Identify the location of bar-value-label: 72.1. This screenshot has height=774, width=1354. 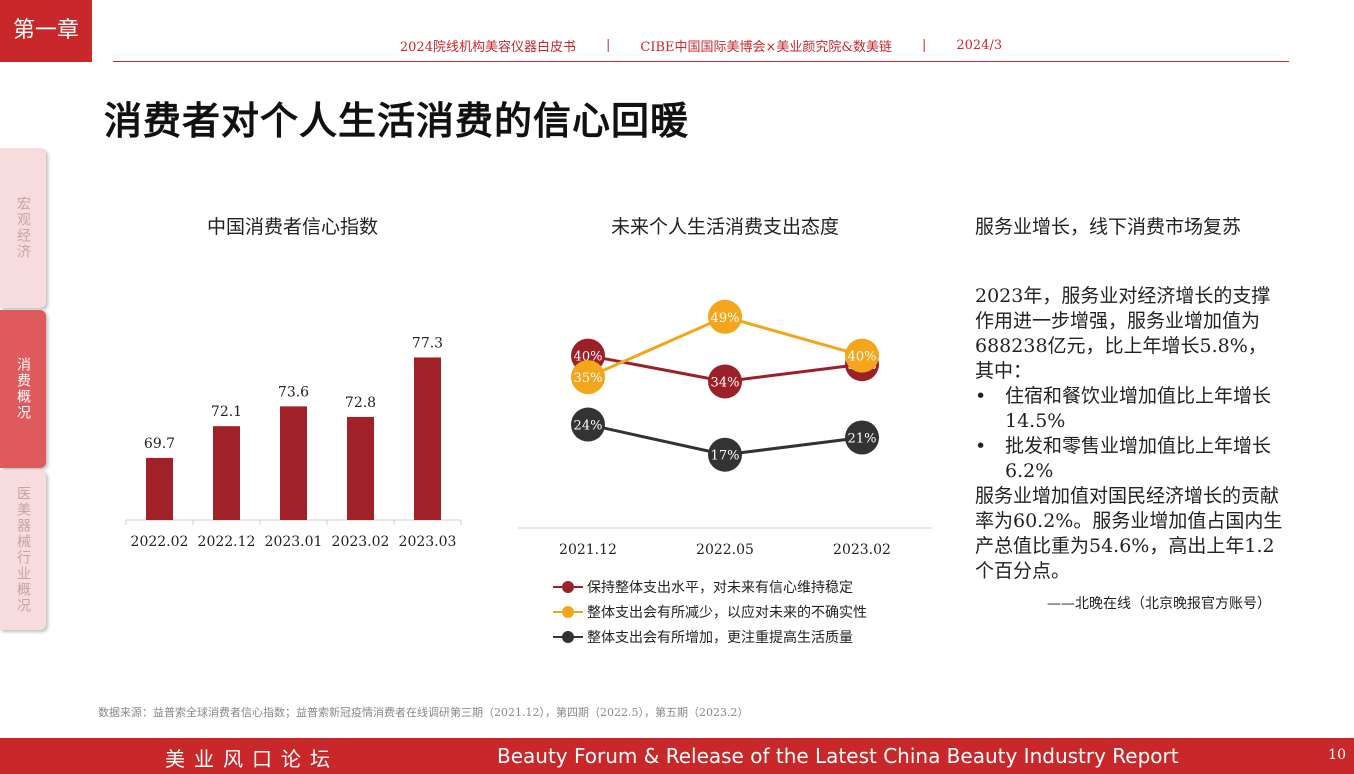
(226, 412).